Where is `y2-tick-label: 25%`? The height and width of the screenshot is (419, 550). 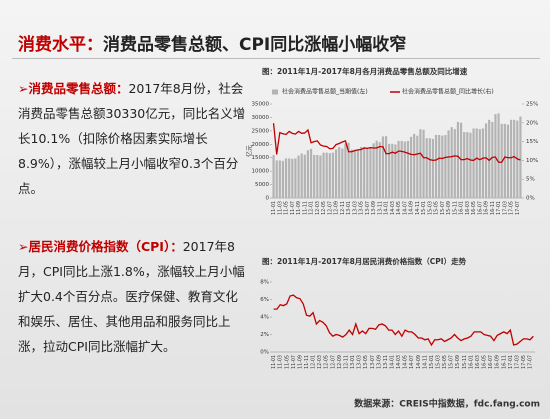 y2-tick-label: 25% is located at coordinates (532, 105).